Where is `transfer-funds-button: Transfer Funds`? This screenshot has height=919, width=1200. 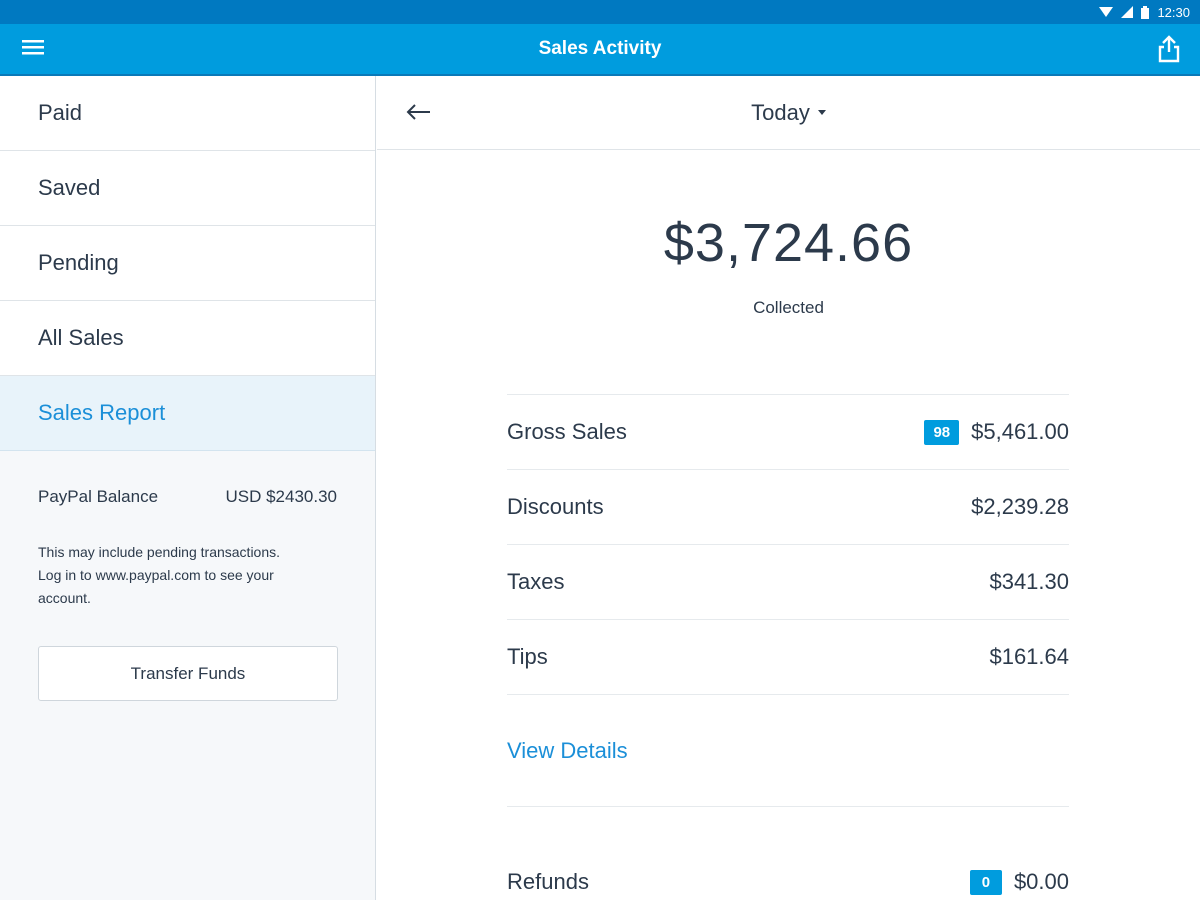 transfer-funds-button: Transfer Funds is located at coordinates (188, 673).